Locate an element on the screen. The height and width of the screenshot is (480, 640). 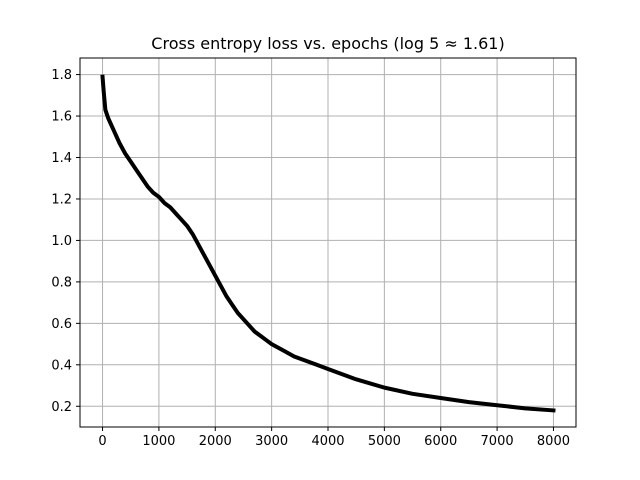
x-tick-label: 8000 is located at coordinates (553, 441).